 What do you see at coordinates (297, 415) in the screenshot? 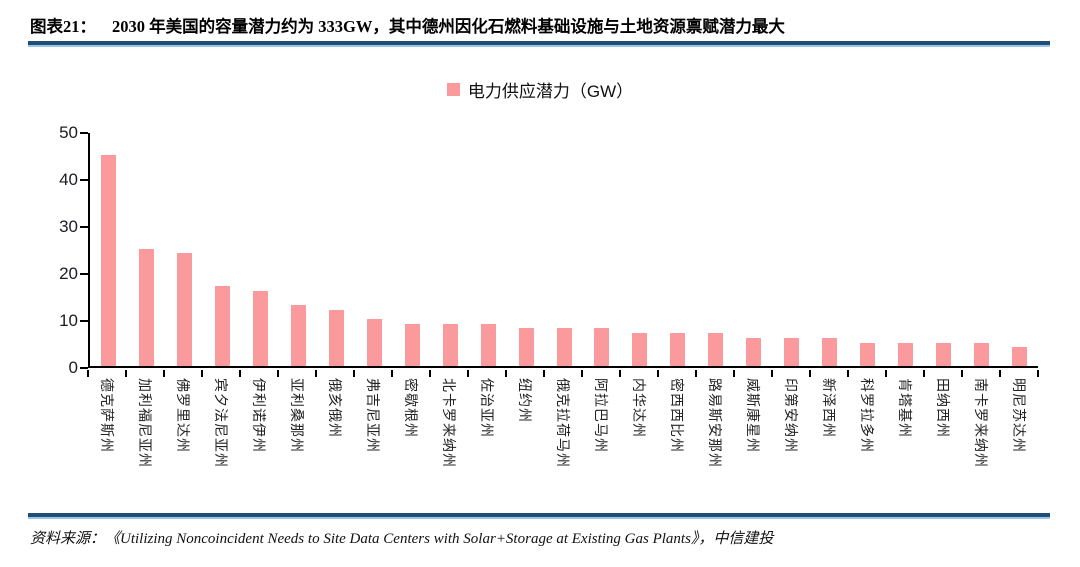
I see `x-tick-label: 亚利桑那州` at bounding box center [297, 415].